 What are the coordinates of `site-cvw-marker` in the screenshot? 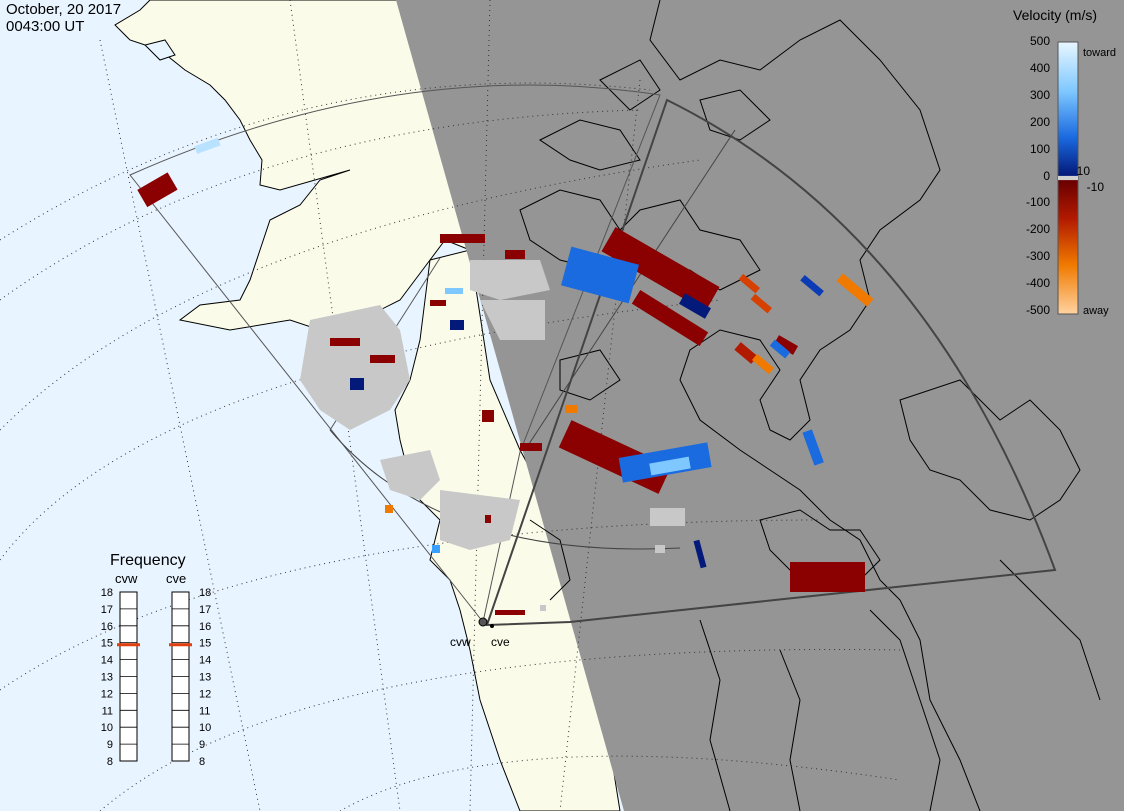 It's located at (483, 622).